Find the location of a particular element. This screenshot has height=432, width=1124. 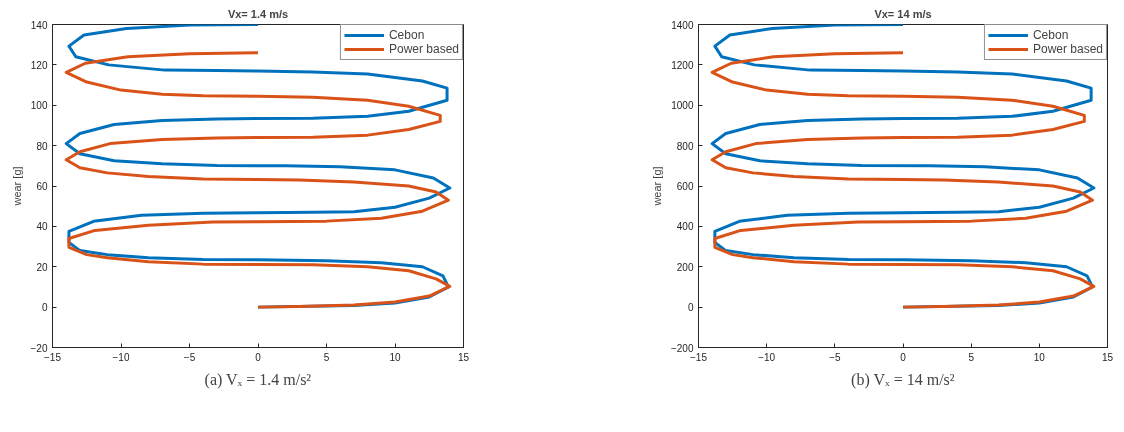

y-tick-label: 100 is located at coordinates (39, 106).